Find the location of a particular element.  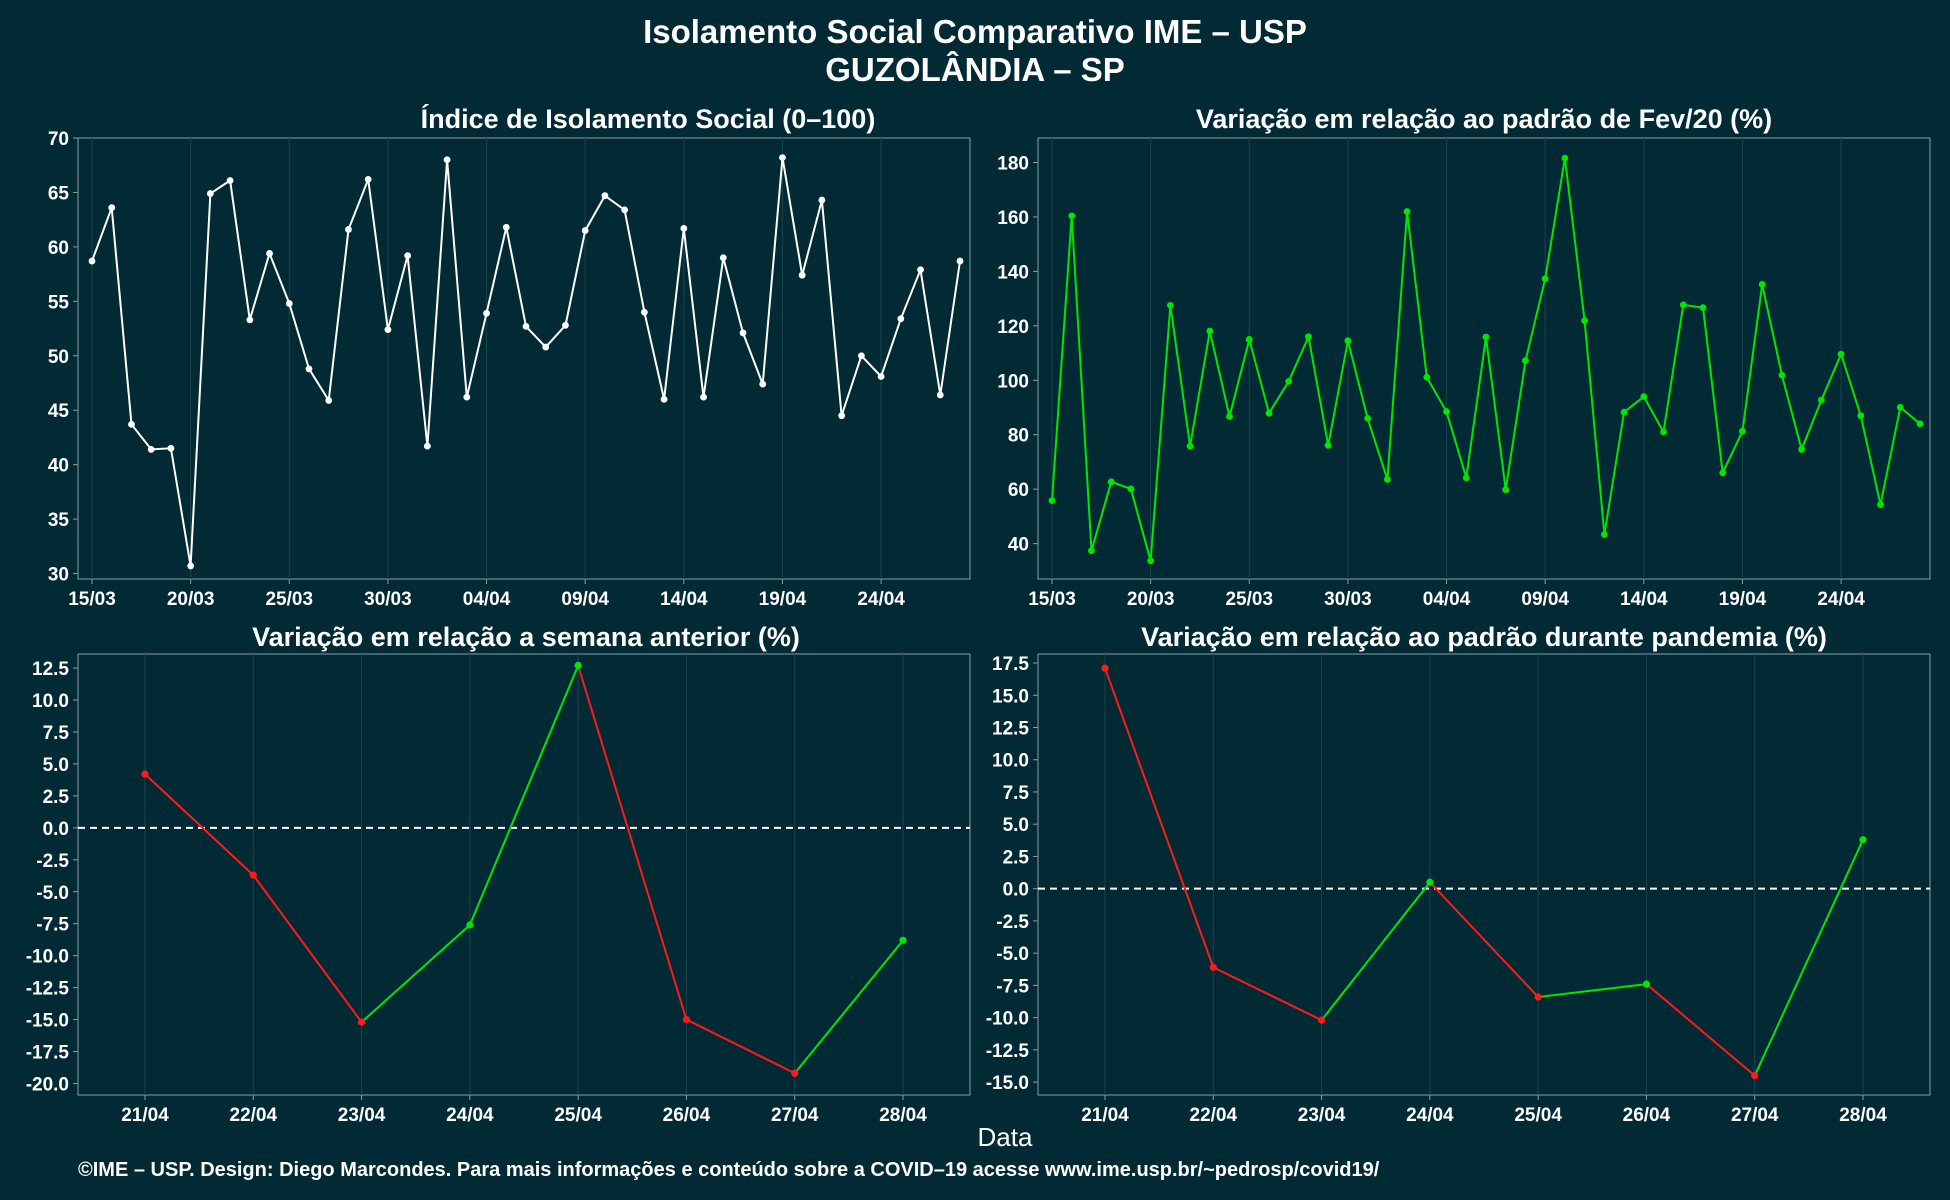

y-tick-label: 140 is located at coordinates (1013, 272).